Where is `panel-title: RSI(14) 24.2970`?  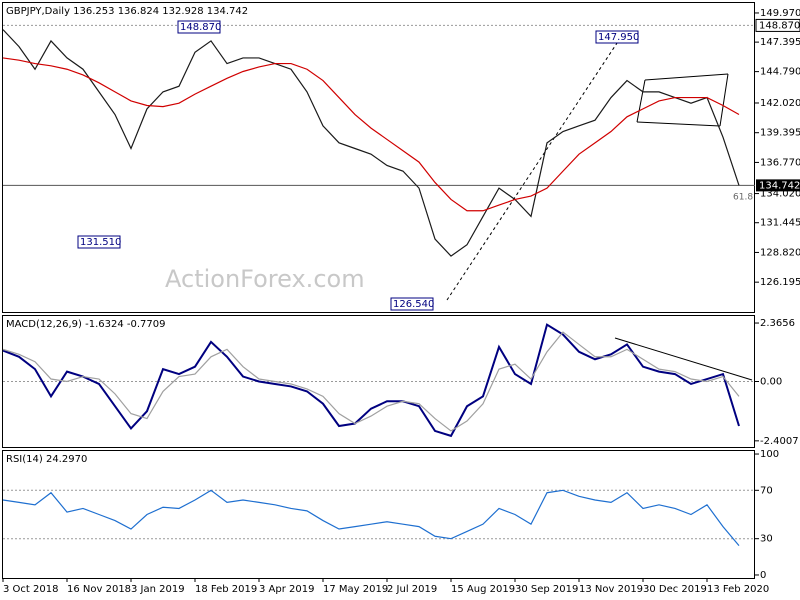 panel-title: RSI(14) 24.2970 is located at coordinates (46, 459).